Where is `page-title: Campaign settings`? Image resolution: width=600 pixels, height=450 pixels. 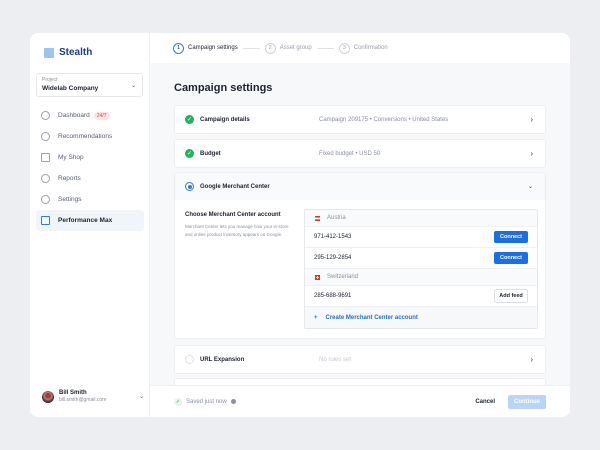 page-title: Campaign settings is located at coordinates (223, 88).